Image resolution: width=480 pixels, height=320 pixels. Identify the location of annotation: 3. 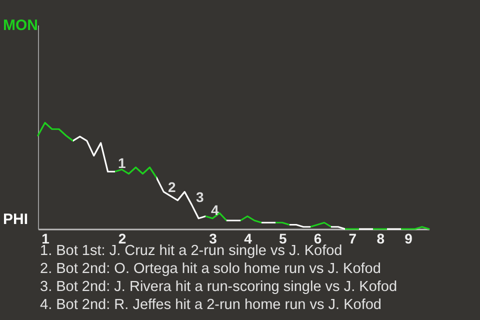
(200, 197).